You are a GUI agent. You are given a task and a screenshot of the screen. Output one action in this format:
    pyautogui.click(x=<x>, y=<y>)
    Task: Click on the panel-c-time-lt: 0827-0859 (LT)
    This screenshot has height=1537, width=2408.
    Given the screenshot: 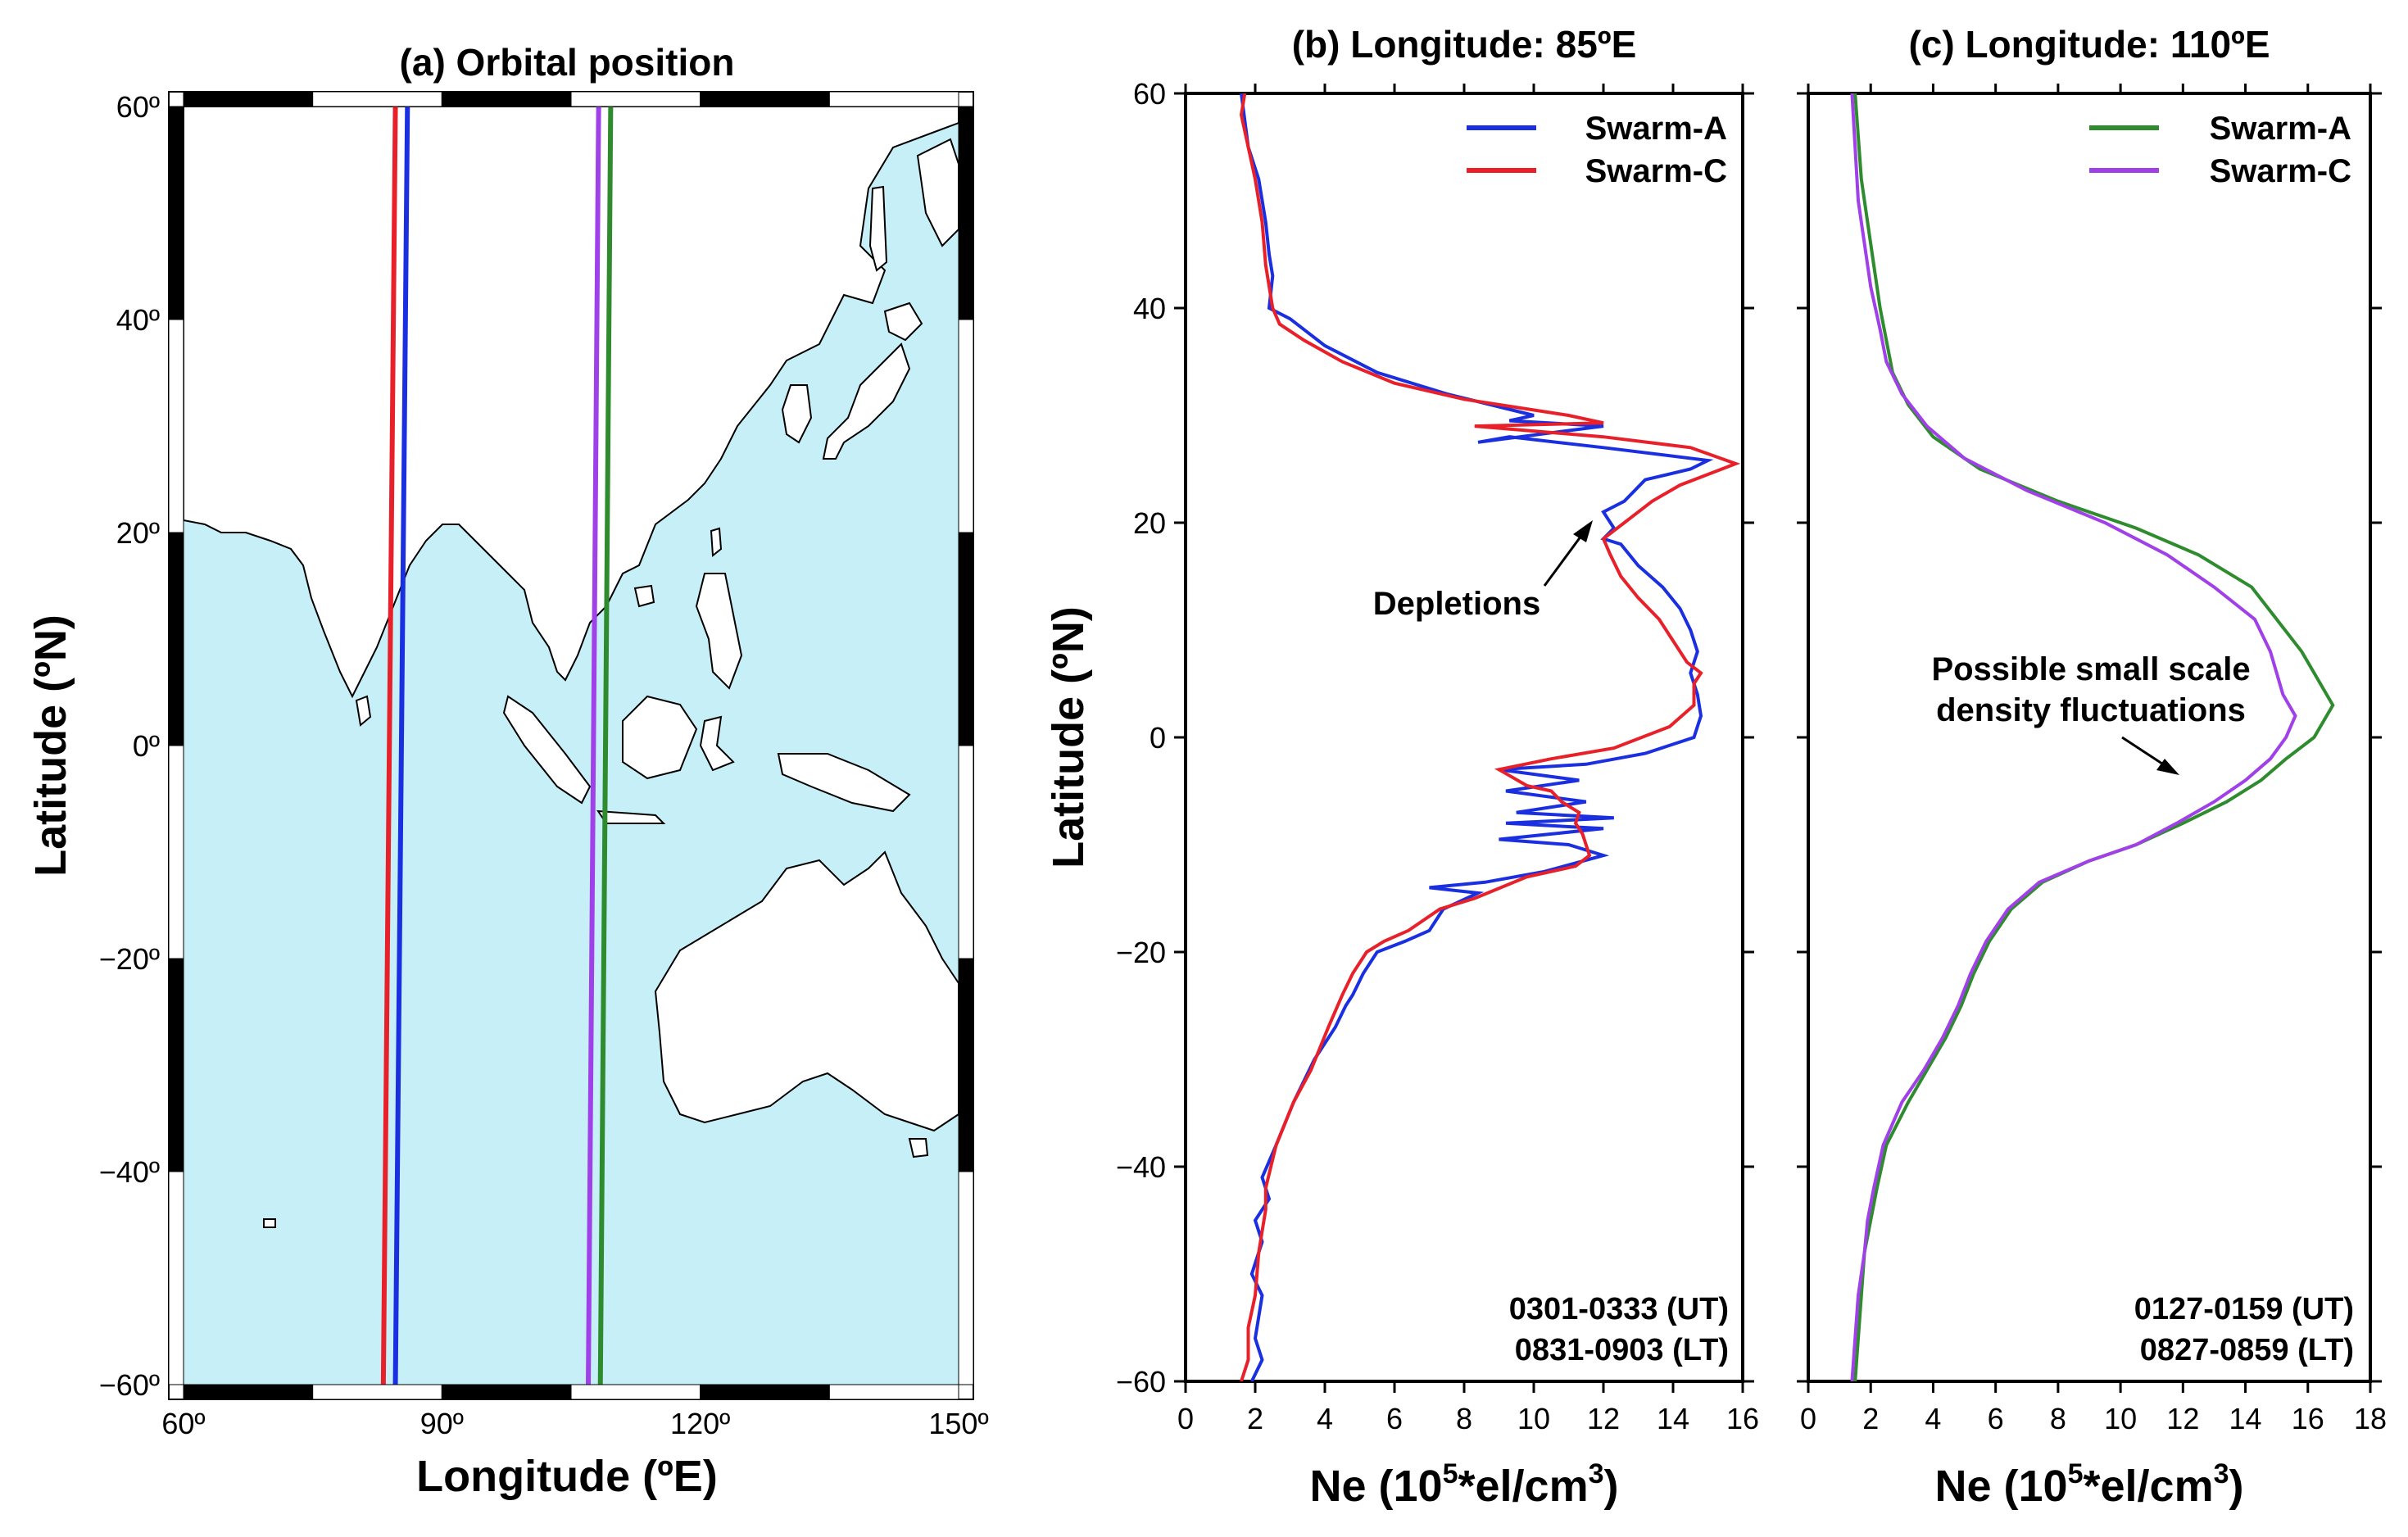 What is the action you would take?
    pyautogui.click(x=2247, y=1350)
    